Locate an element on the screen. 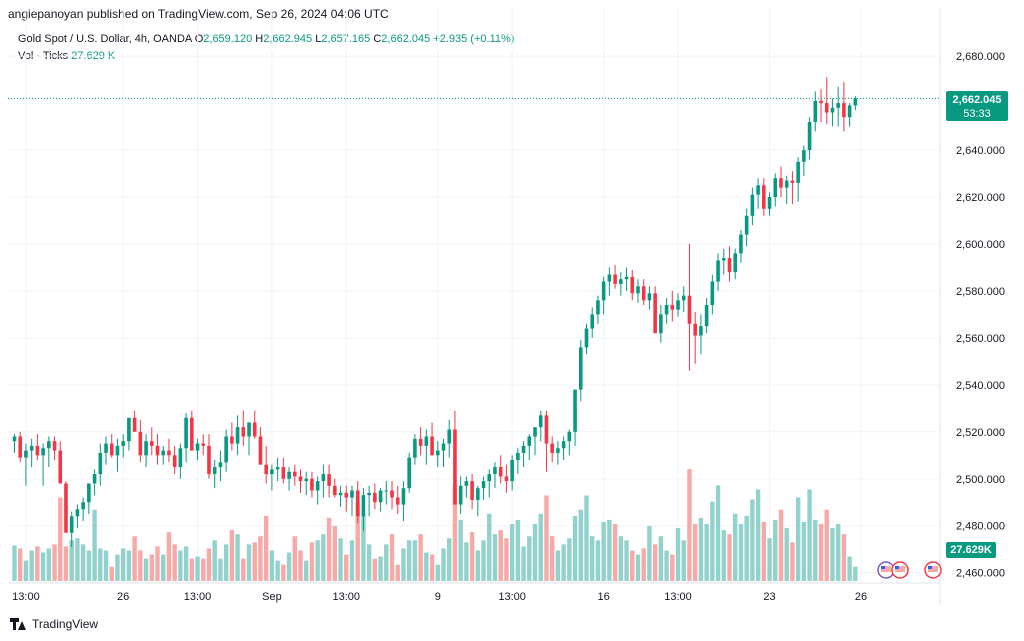 This screenshot has width=1024, height=641. tradingview-brand: TradingView is located at coordinates (65, 624).